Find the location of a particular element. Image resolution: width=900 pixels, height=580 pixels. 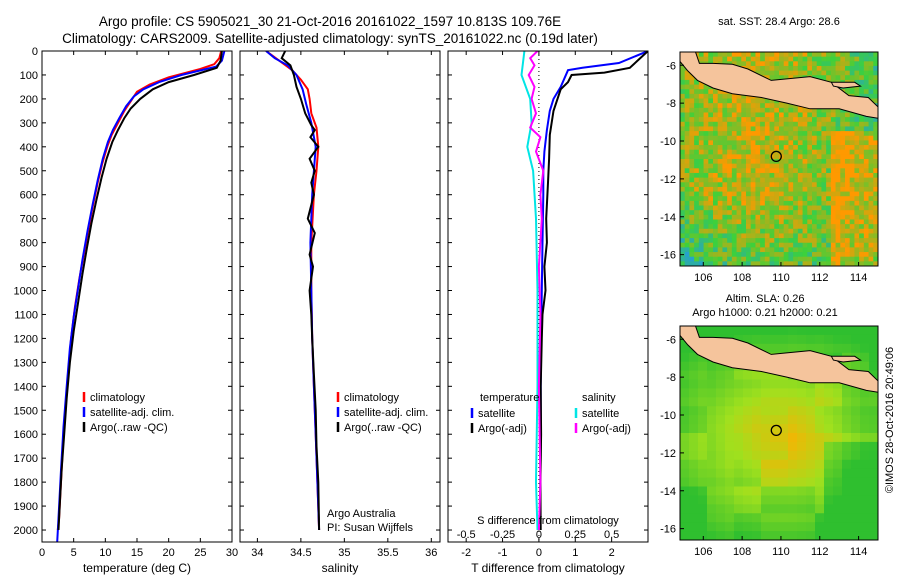

land-java is located at coordinates (779, 359).